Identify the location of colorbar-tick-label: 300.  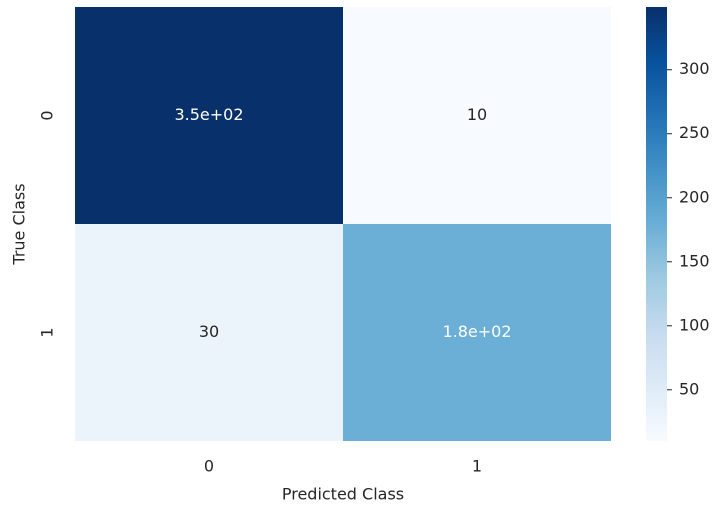
(694, 68).